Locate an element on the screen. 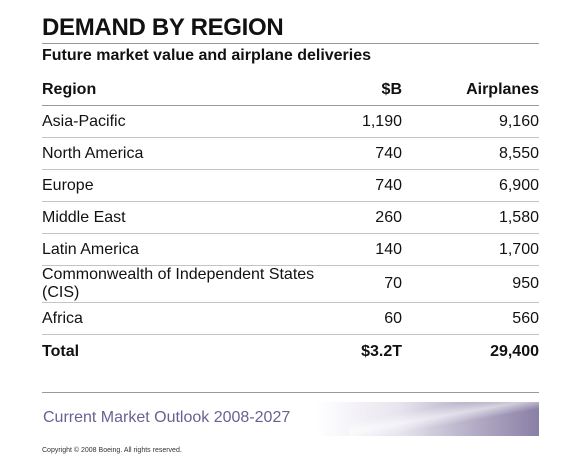 The width and height of the screenshot is (583, 475). footer-rule is located at coordinates (290, 392).